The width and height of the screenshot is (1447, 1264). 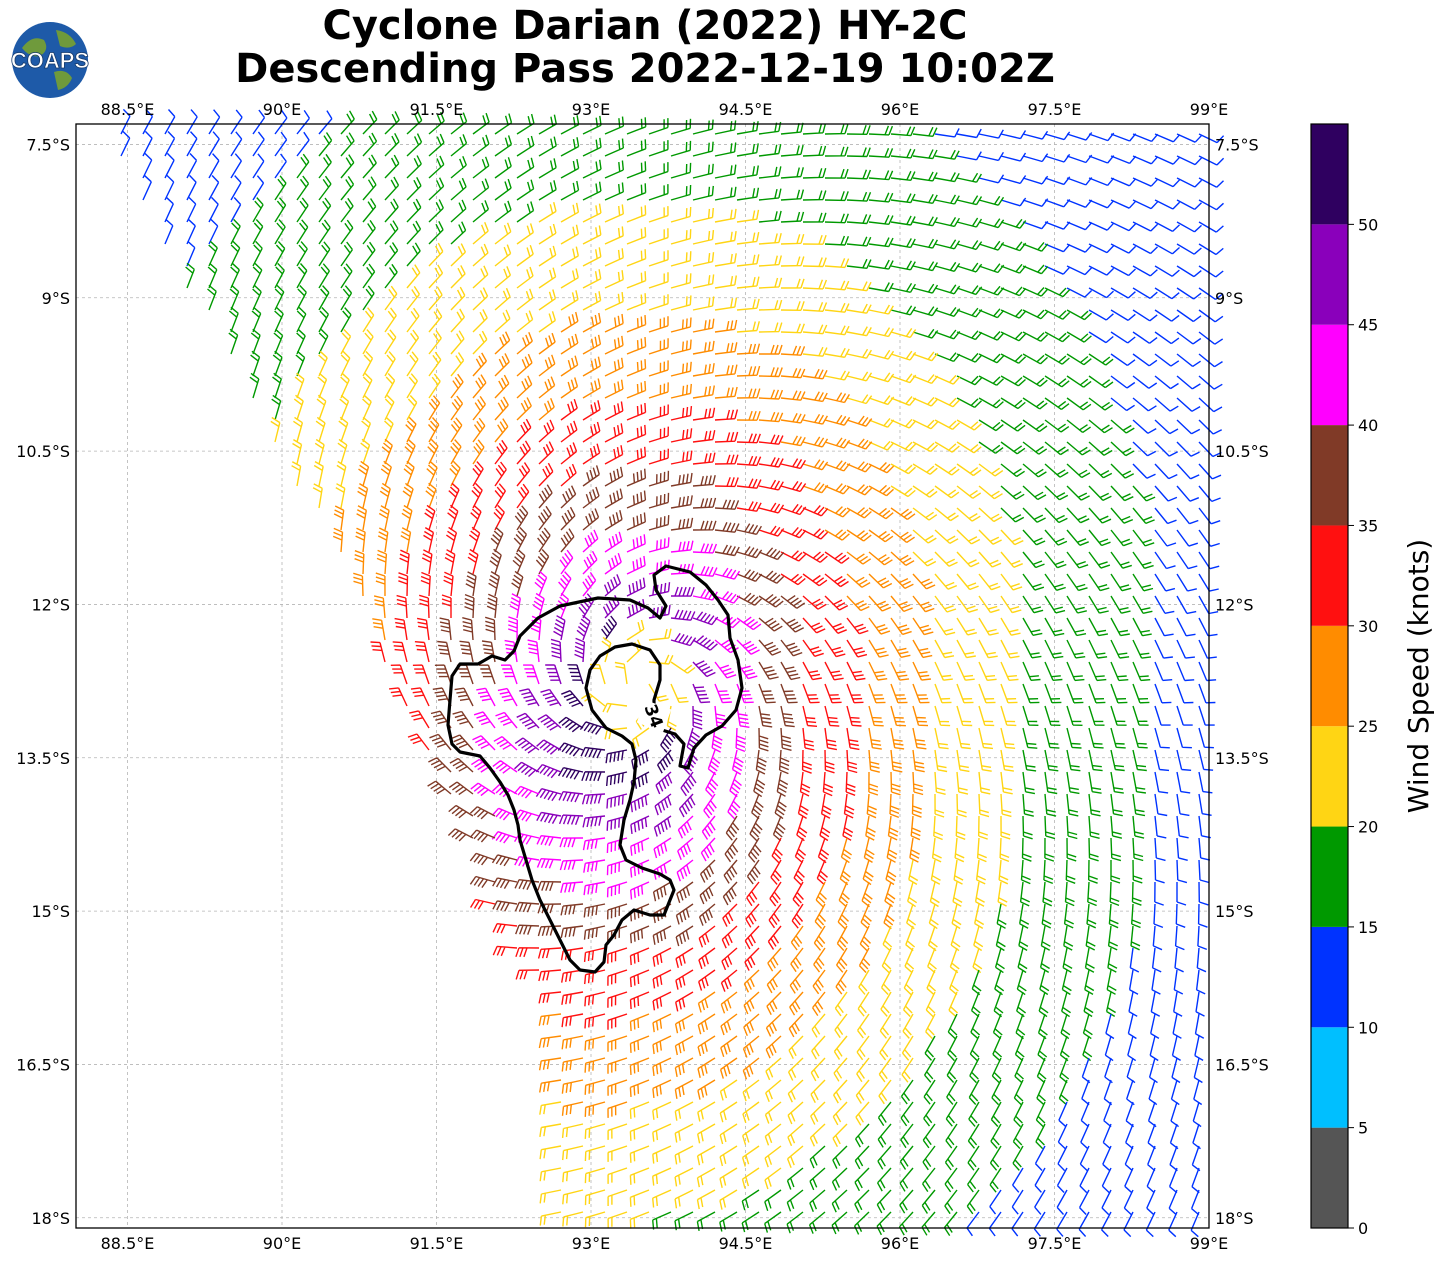 I want to click on colorbar-bin, so click(x=1329, y=274).